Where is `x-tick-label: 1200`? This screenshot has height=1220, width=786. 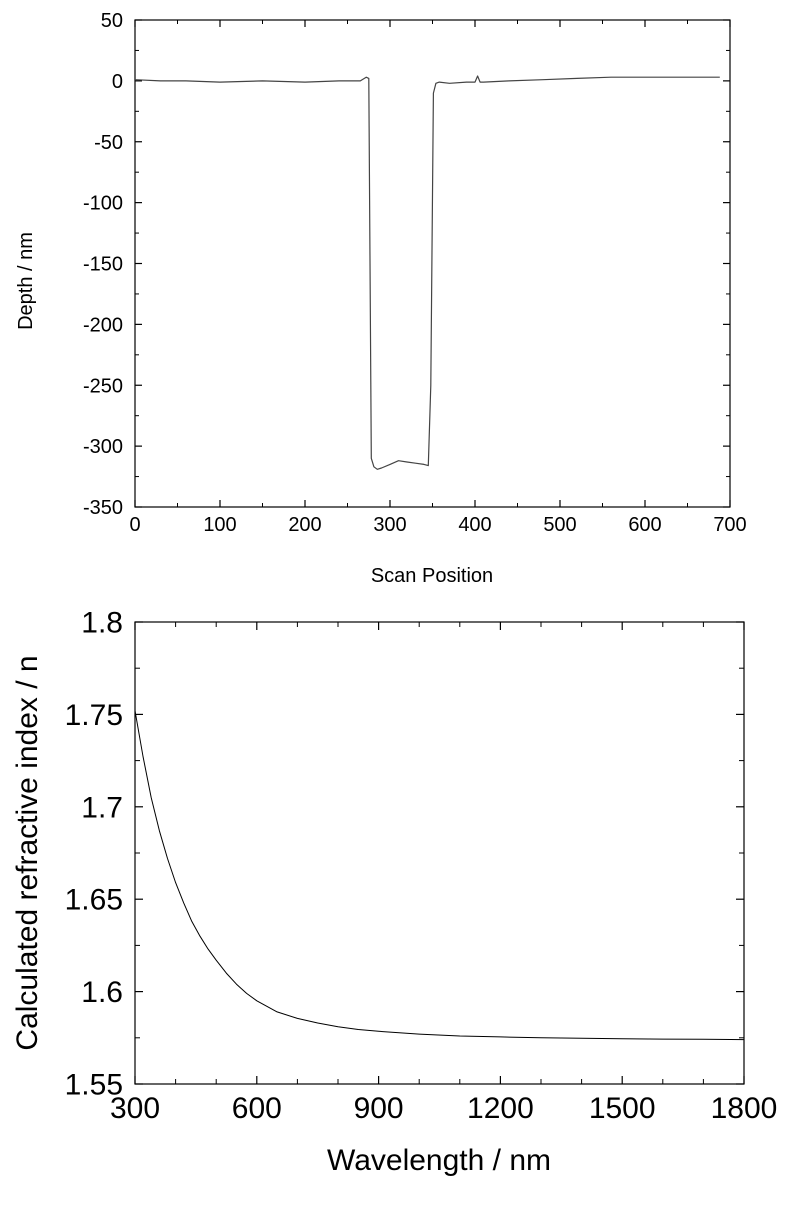
x-tick-label: 1200 is located at coordinates (500, 1108).